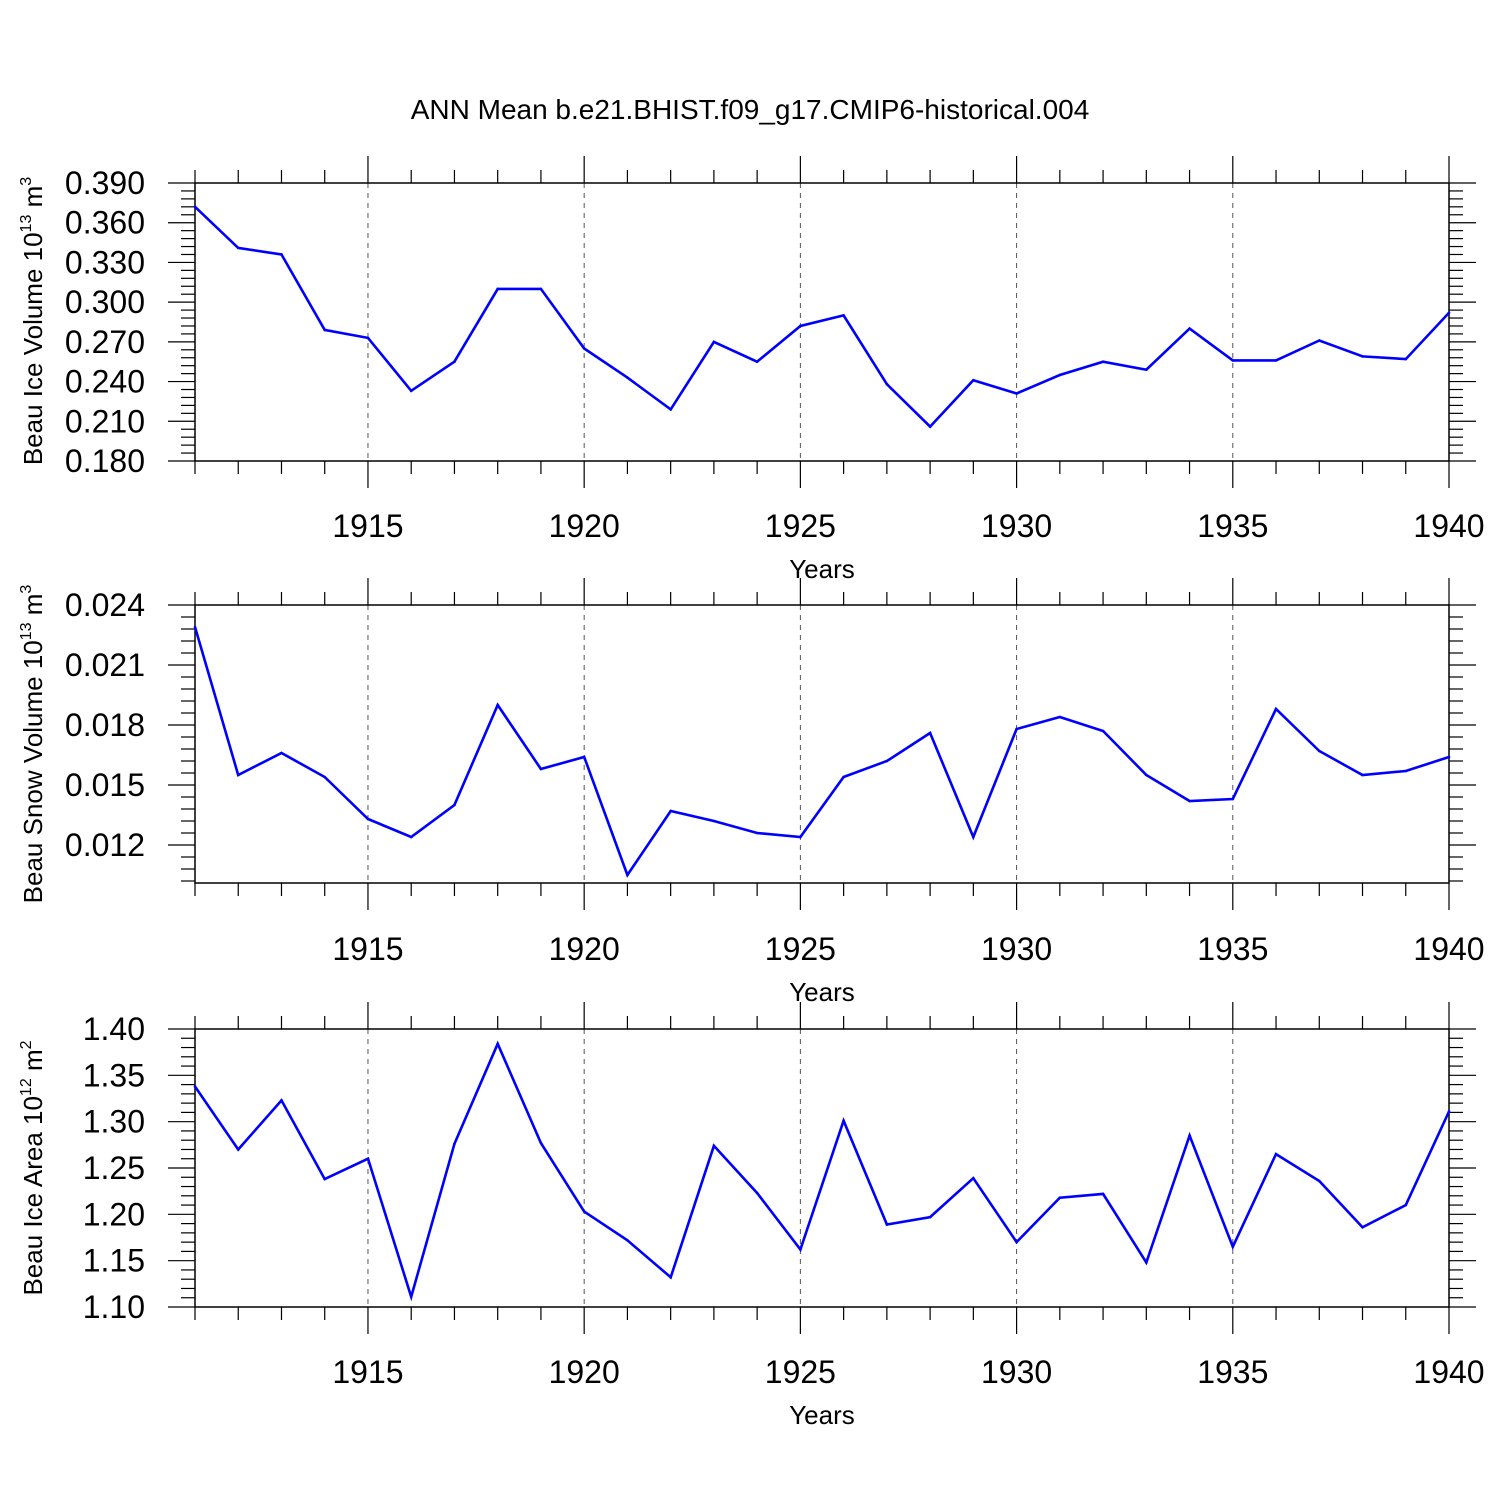 This screenshot has height=1500, width=1500. I want to click on y-axis-label-part: Beau Ice Volume 10, so click(33, 348).